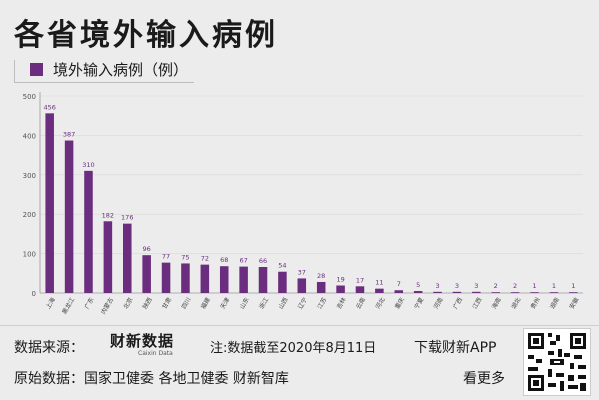 This screenshot has height=400, width=599. What do you see at coordinates (104, 82) in the screenshot?
I see `legend-divider` at bounding box center [104, 82].